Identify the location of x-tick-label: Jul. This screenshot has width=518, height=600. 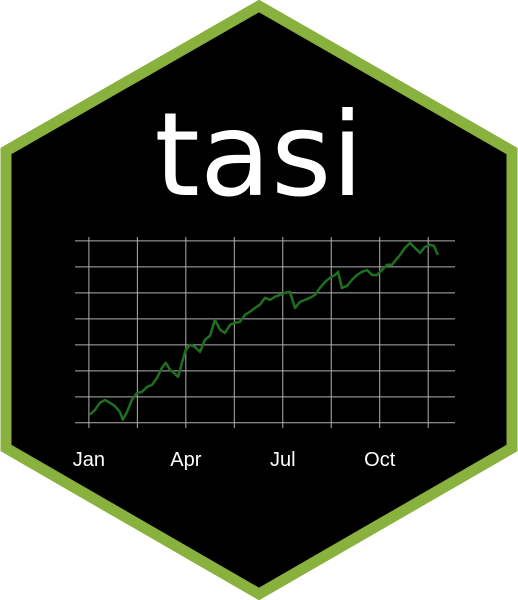
(283, 460).